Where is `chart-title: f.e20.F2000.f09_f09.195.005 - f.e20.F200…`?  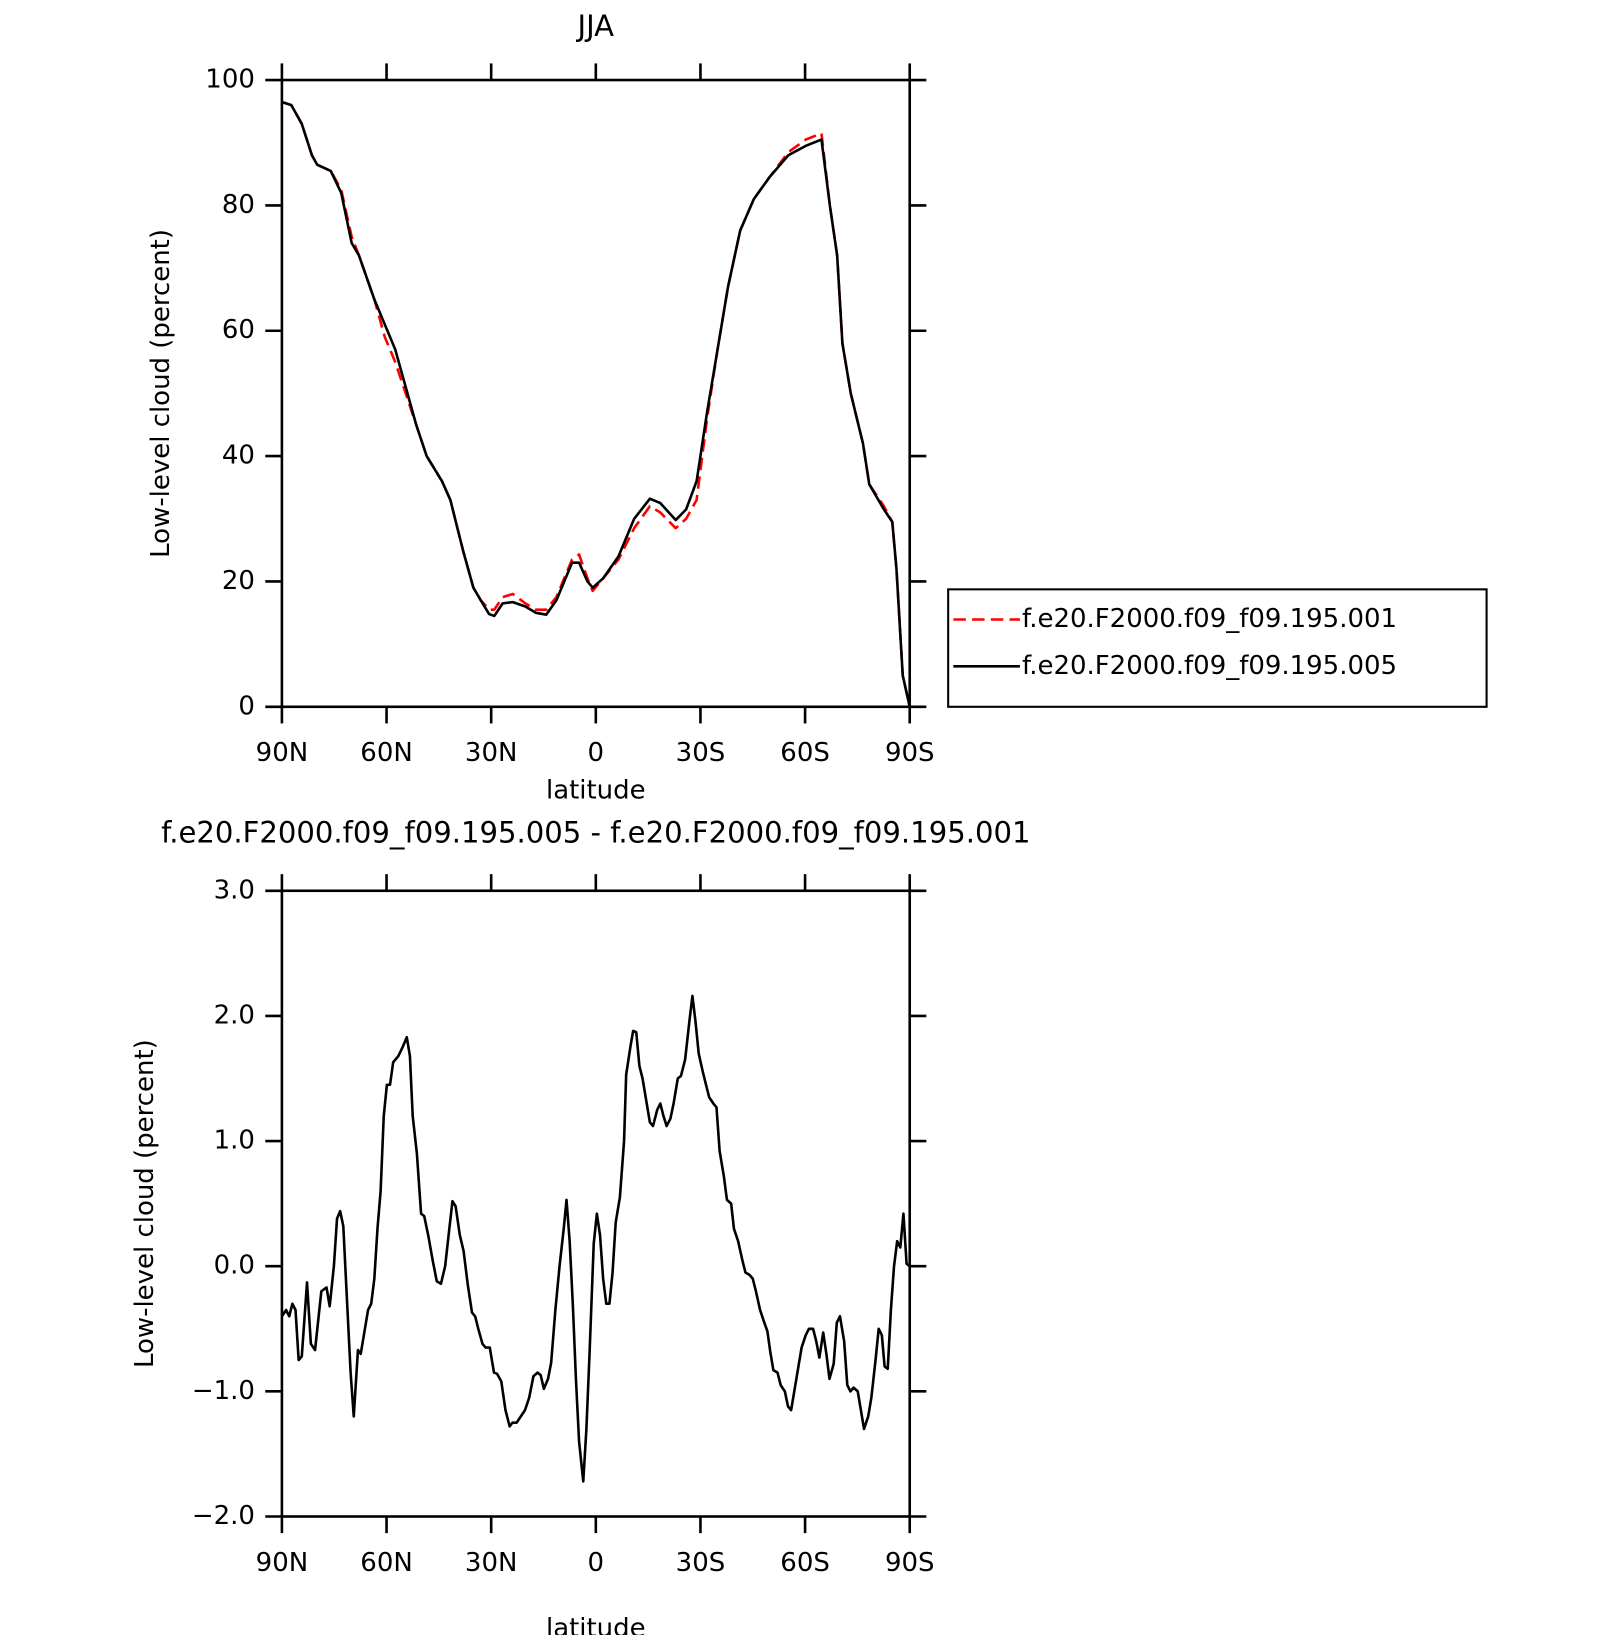 chart-title: f.e20.F2000.f09_f09.195.005 - f.e20.F200… is located at coordinates (595, 833).